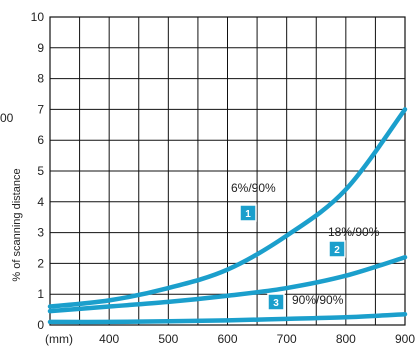  Describe the element at coordinates (168, 339) in the screenshot. I see `x-tick-label: 500` at that location.